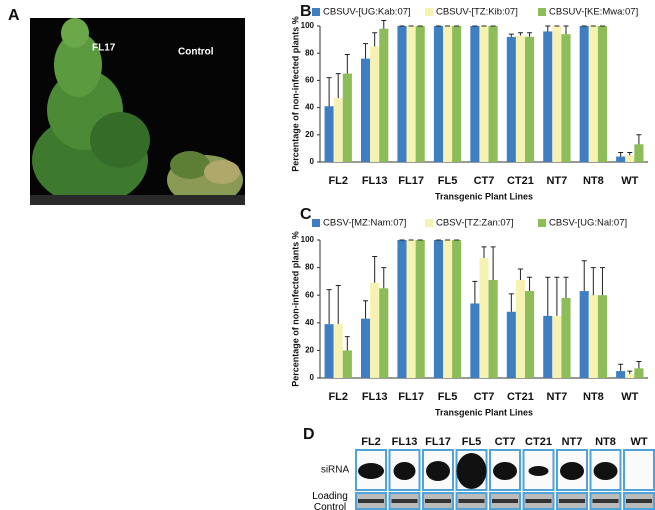  What do you see at coordinates (104, 48) in the screenshot?
I see `photo-label: FL17` at bounding box center [104, 48].